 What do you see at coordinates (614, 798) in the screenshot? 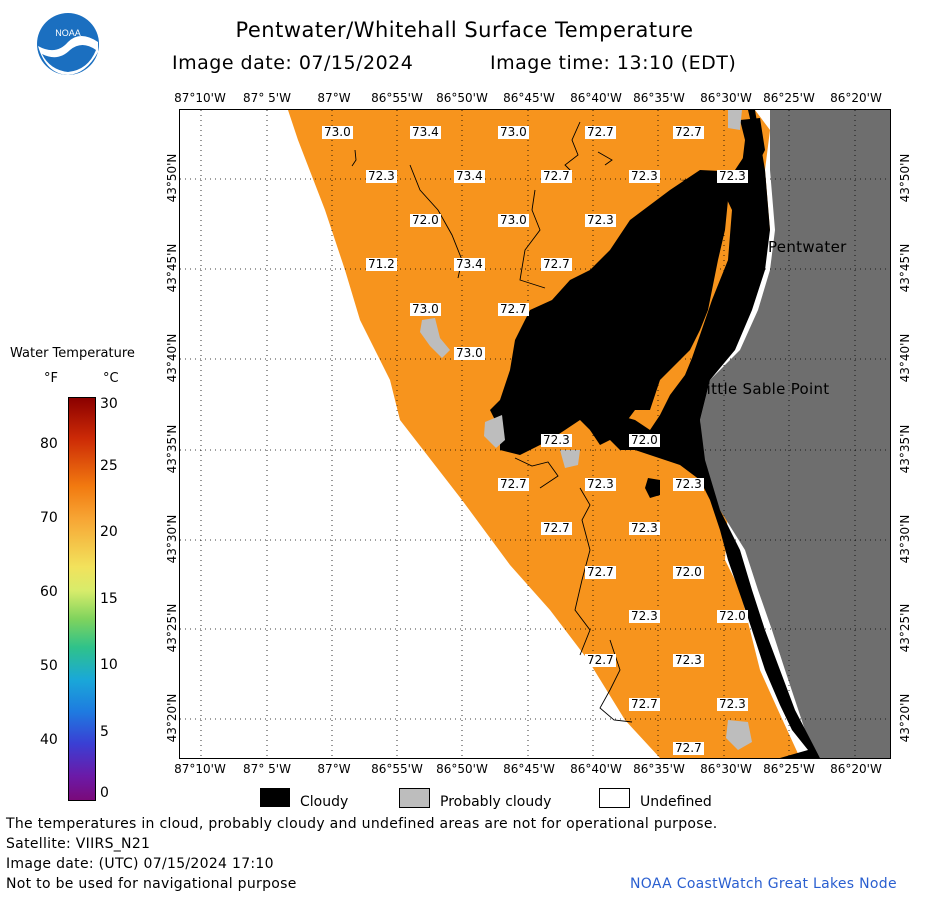
I see `legend-swatch-undefined` at bounding box center [614, 798].